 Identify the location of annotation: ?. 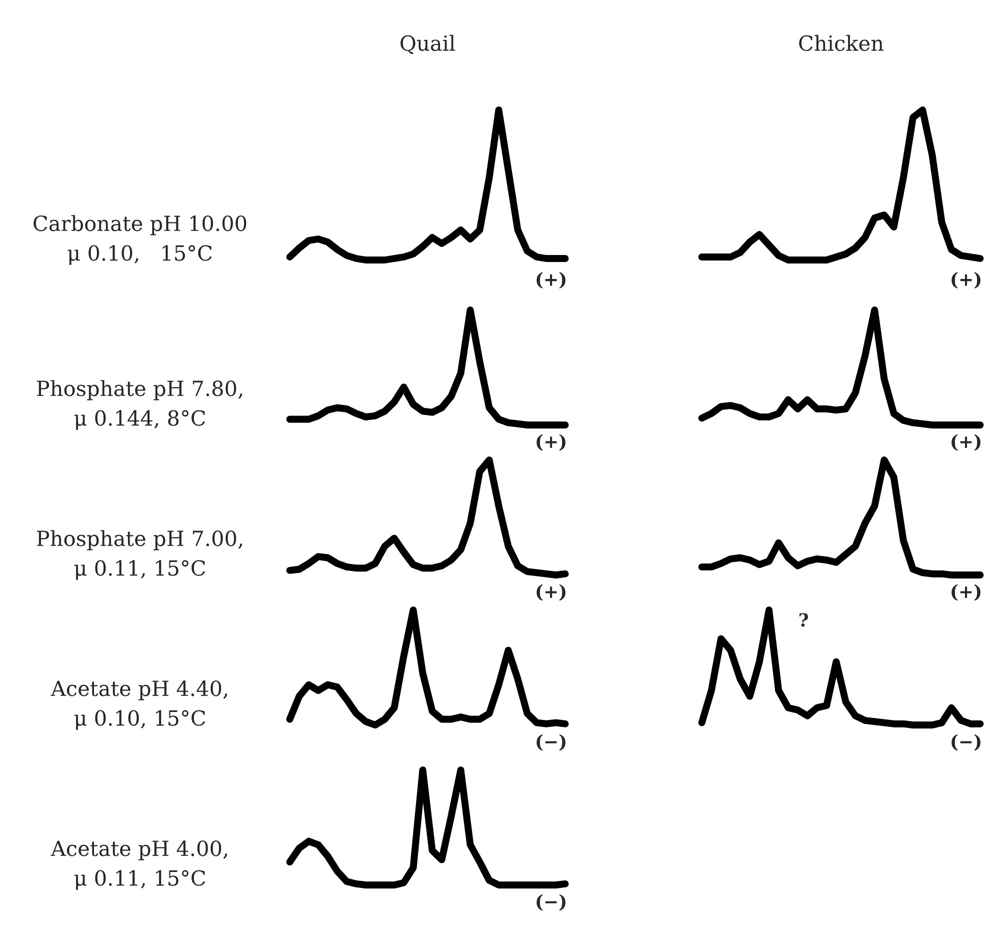
(803, 620).